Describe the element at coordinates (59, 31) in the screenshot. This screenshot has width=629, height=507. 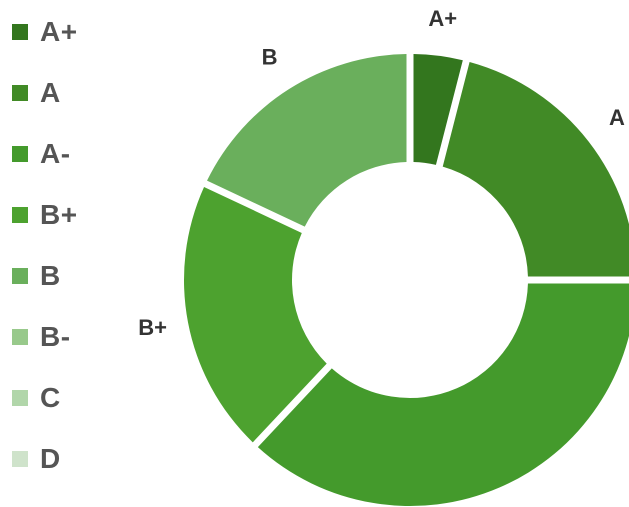
I see `legend-label-a-plus: A+` at that location.